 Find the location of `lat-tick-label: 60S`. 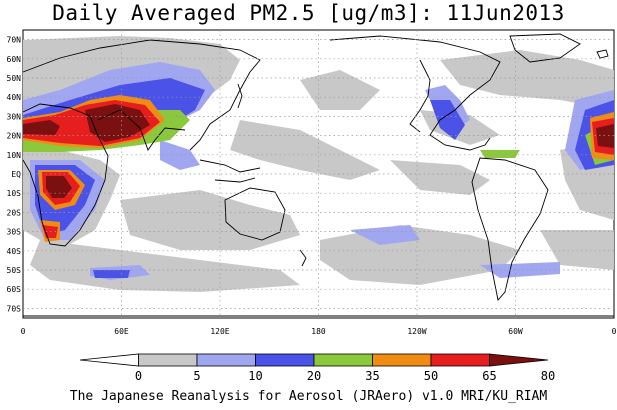

lat-tick-label: 60S is located at coordinates (14, 289).